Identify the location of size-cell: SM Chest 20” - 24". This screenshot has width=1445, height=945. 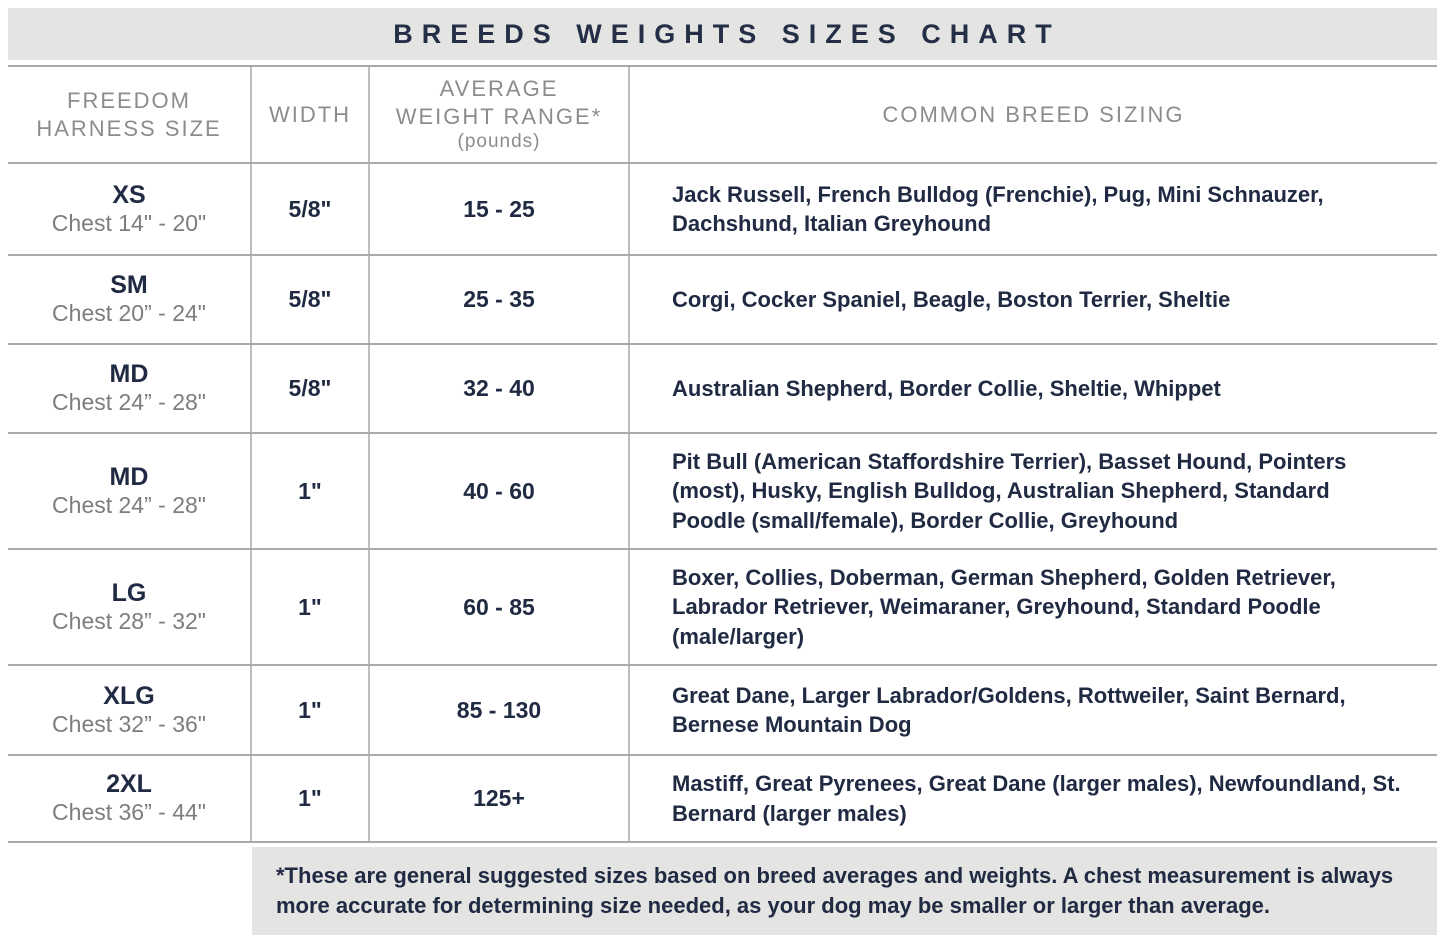
(130, 299).